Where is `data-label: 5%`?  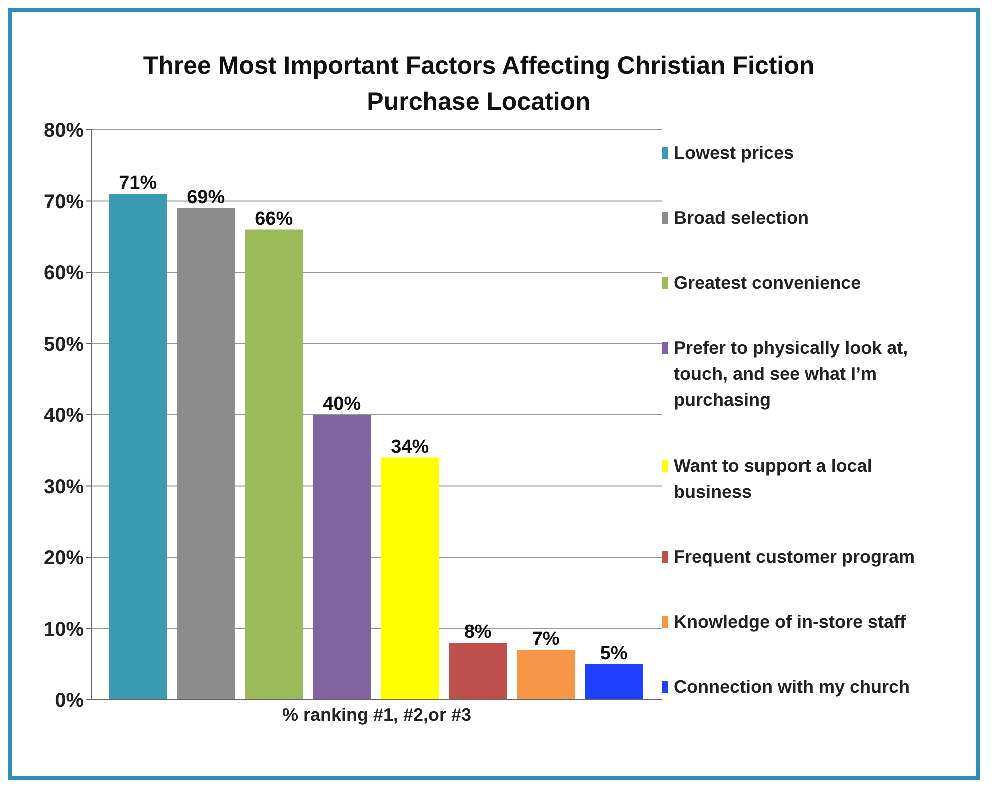
data-label: 5% is located at coordinates (614, 653).